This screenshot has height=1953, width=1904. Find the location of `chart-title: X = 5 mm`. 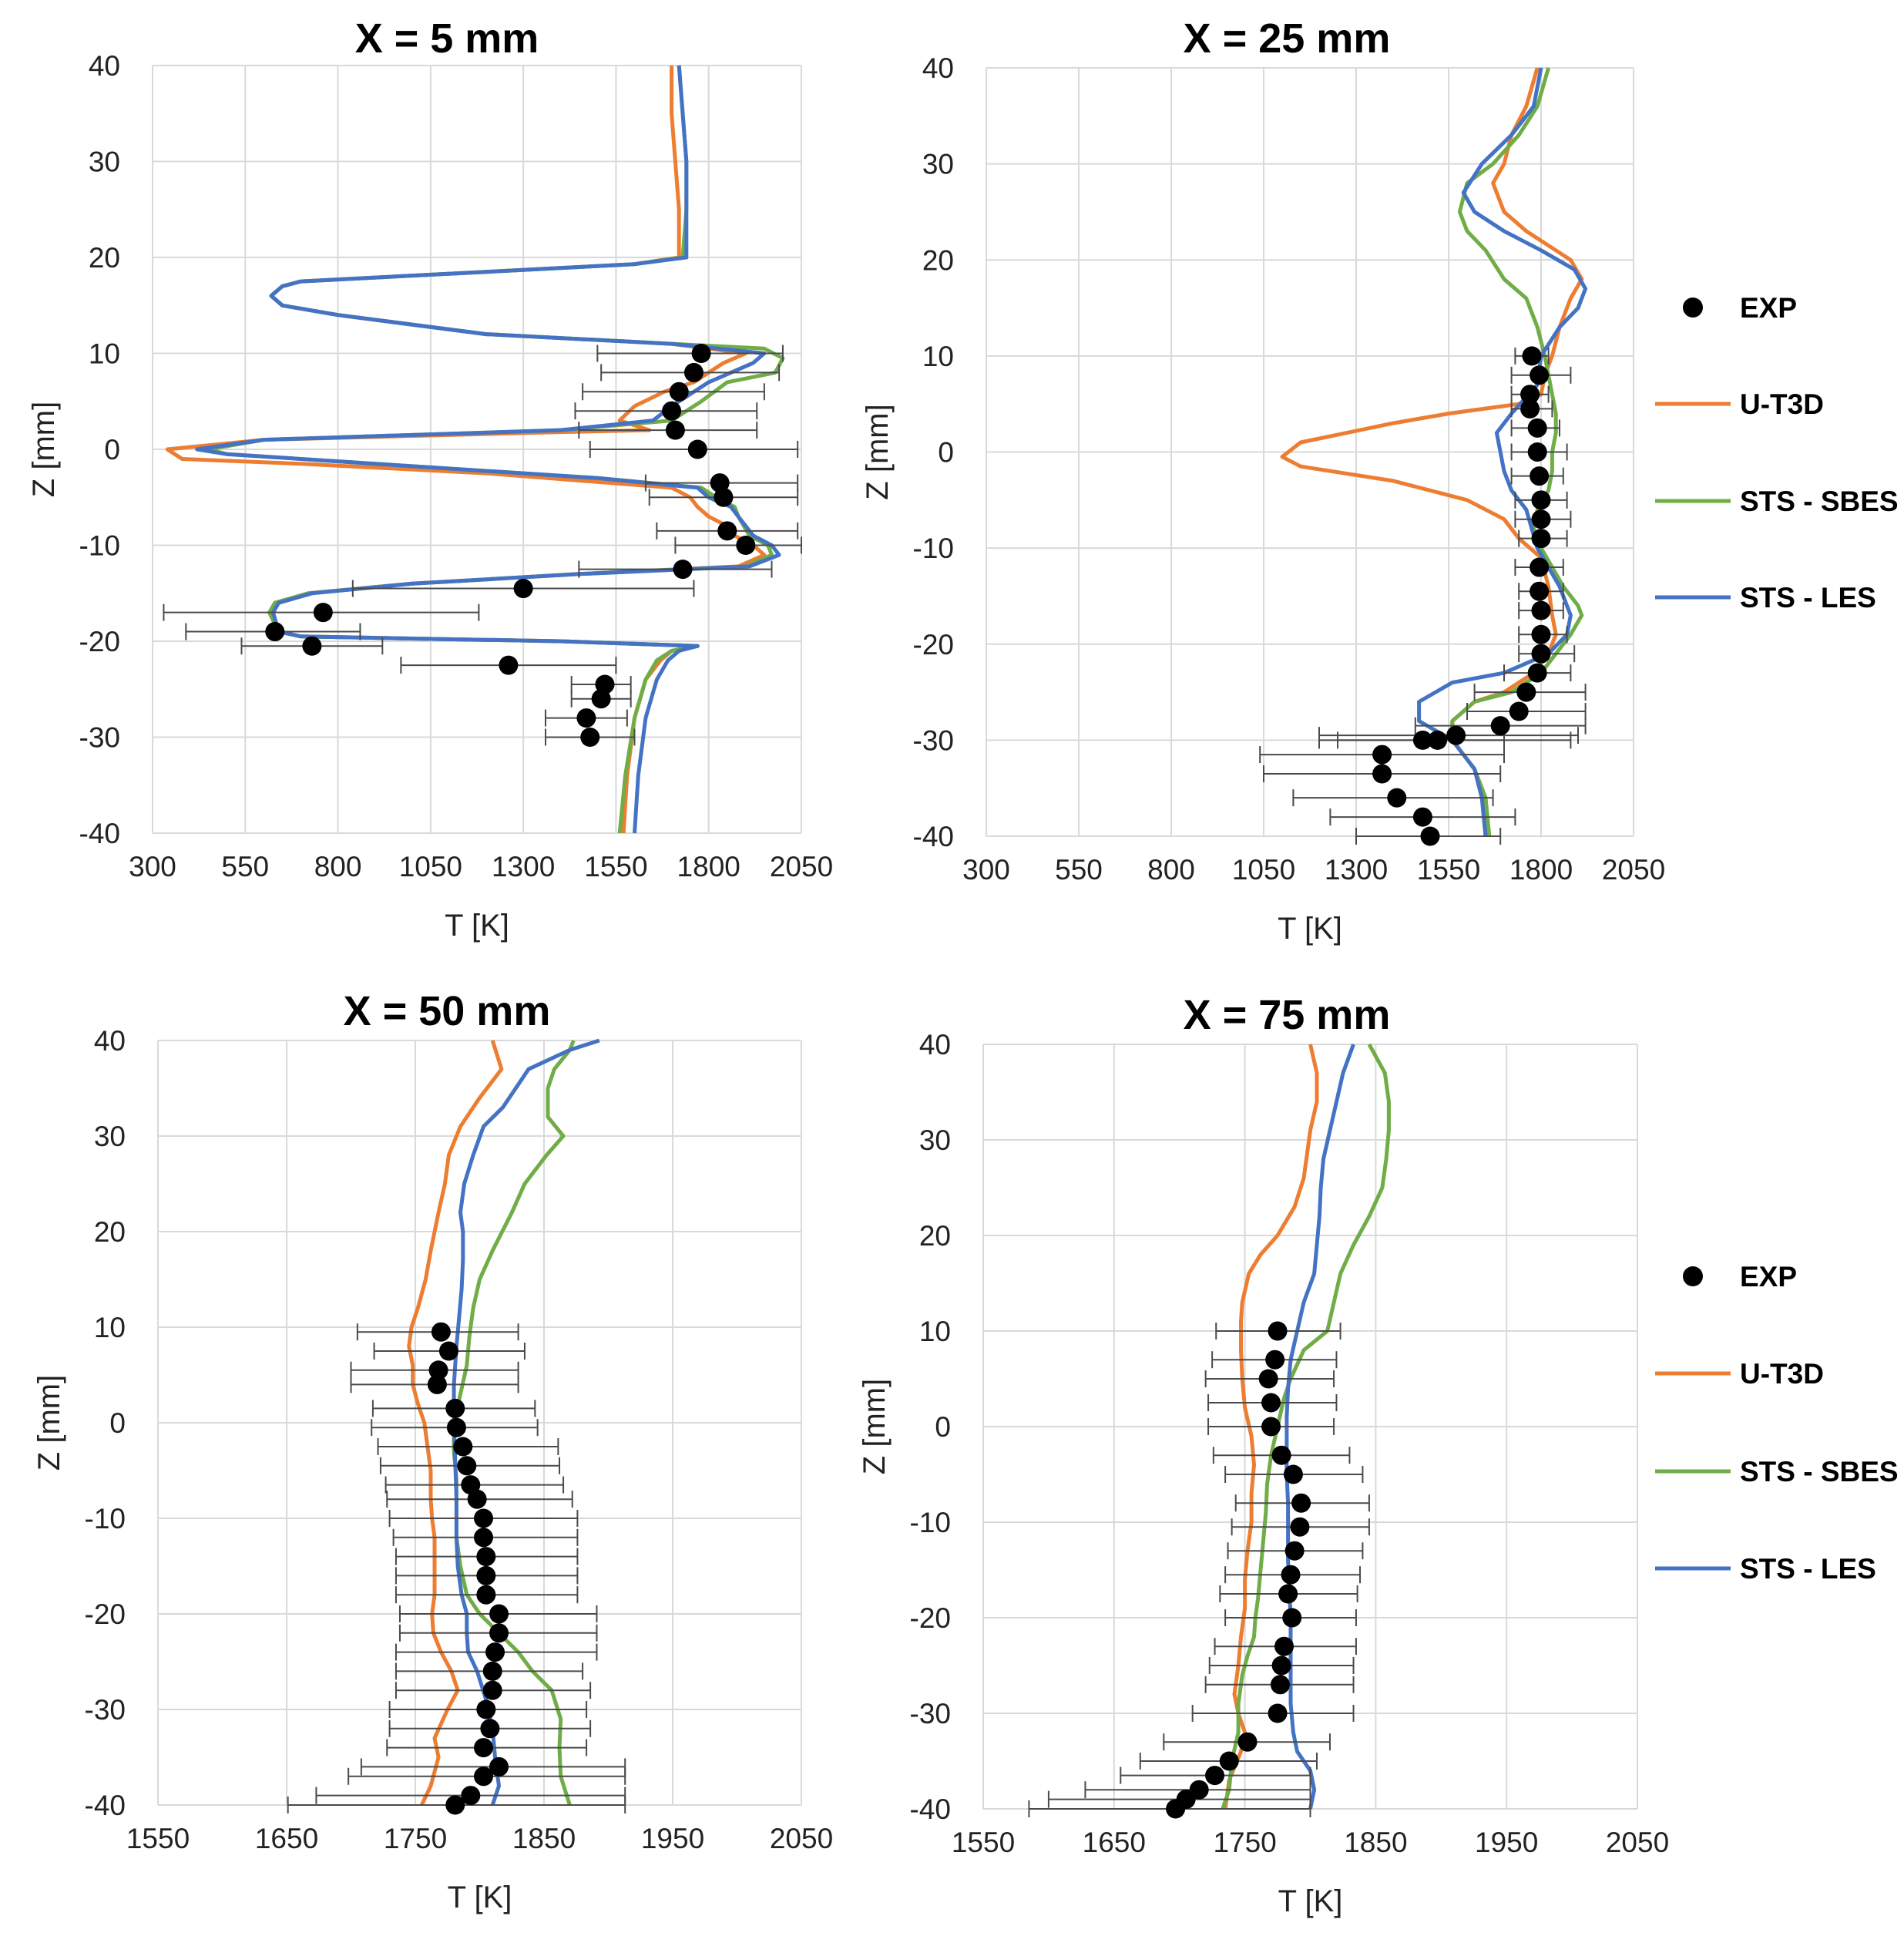

chart-title: X = 5 mm is located at coordinates (447, 38).